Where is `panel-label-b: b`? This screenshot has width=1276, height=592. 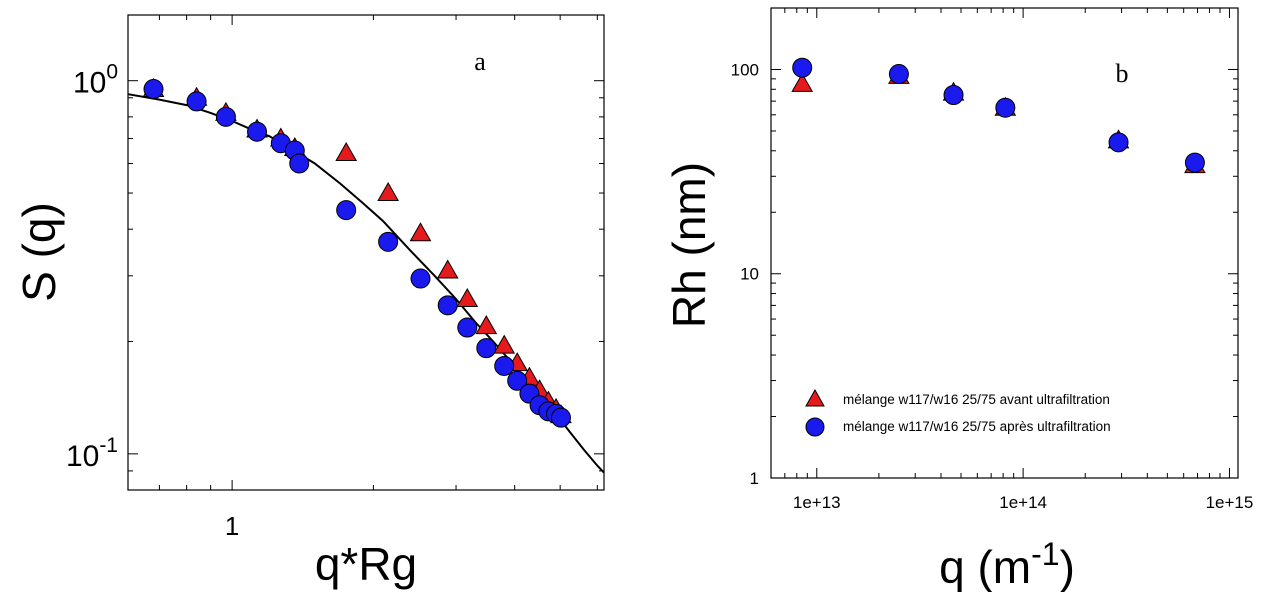
panel-label-b: b is located at coordinates (1122, 73).